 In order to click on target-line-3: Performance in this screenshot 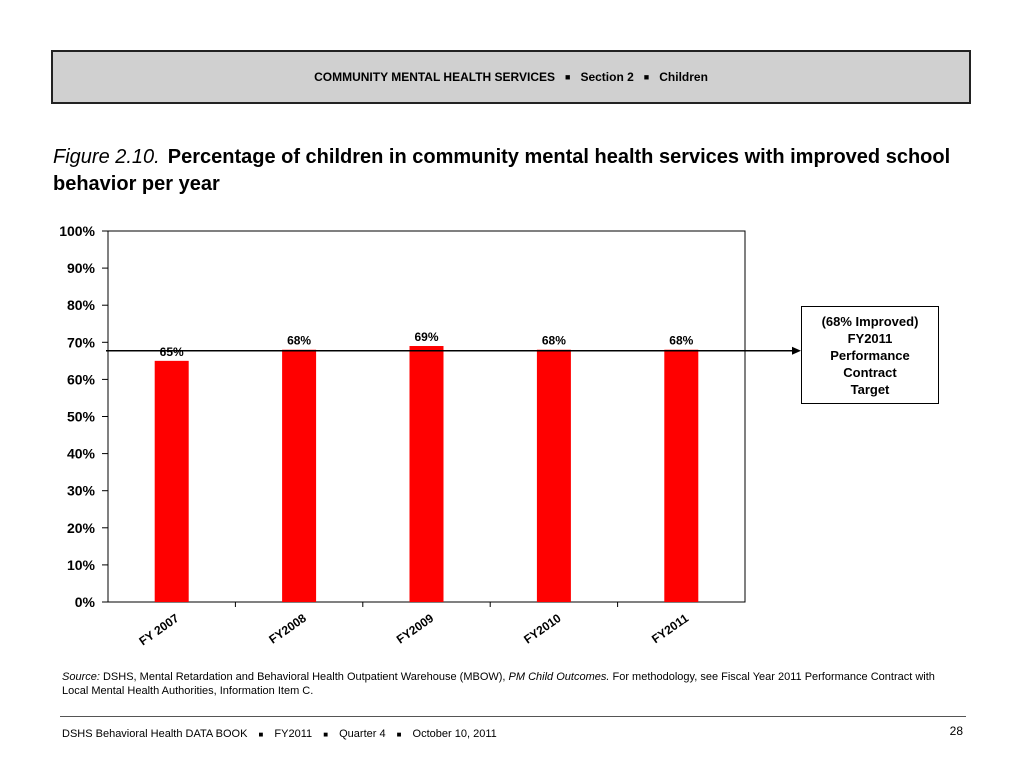, I will do `click(870, 355)`.